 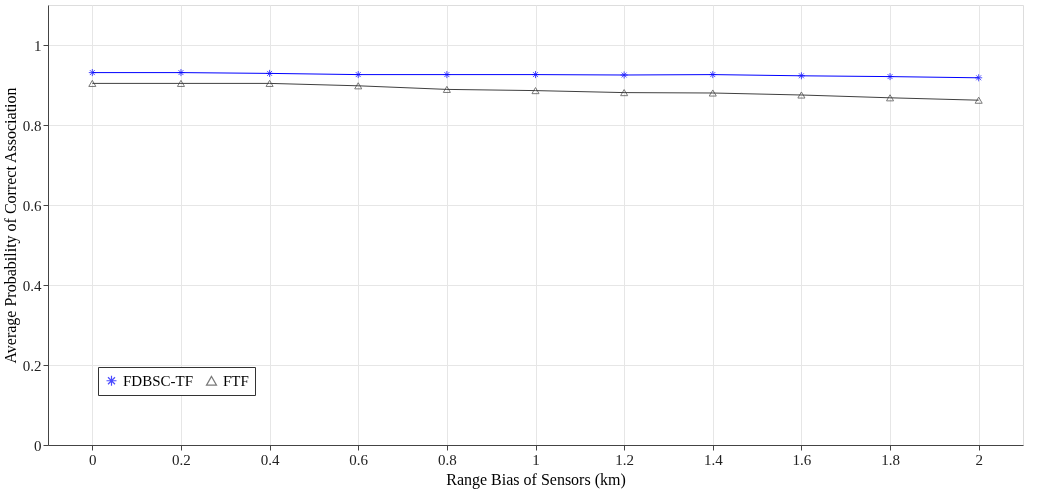 I want to click on legend-label: FDBSC-TF, so click(x=158, y=380).